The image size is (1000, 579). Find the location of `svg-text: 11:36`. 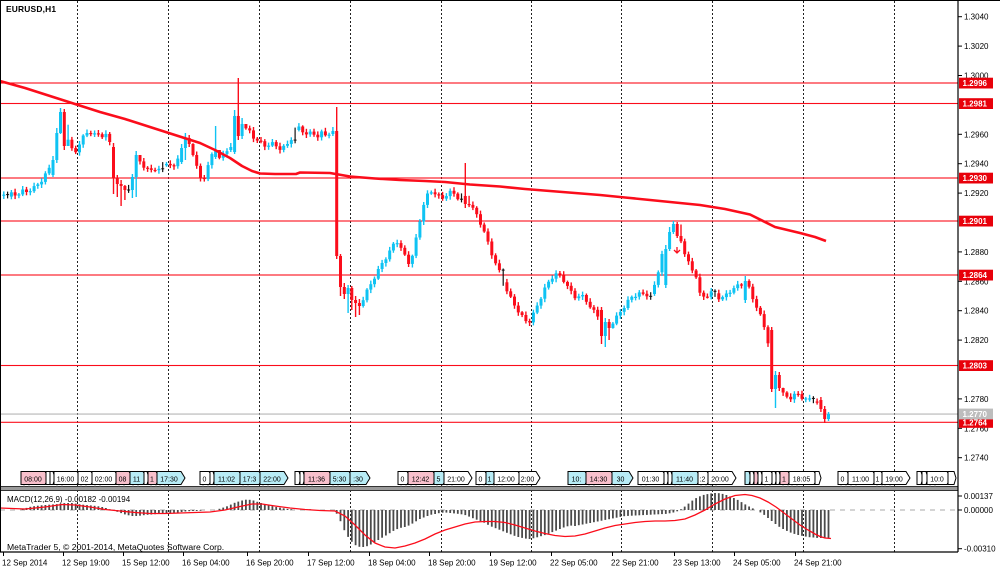

svg-text: 11:36 is located at coordinates (316, 479).